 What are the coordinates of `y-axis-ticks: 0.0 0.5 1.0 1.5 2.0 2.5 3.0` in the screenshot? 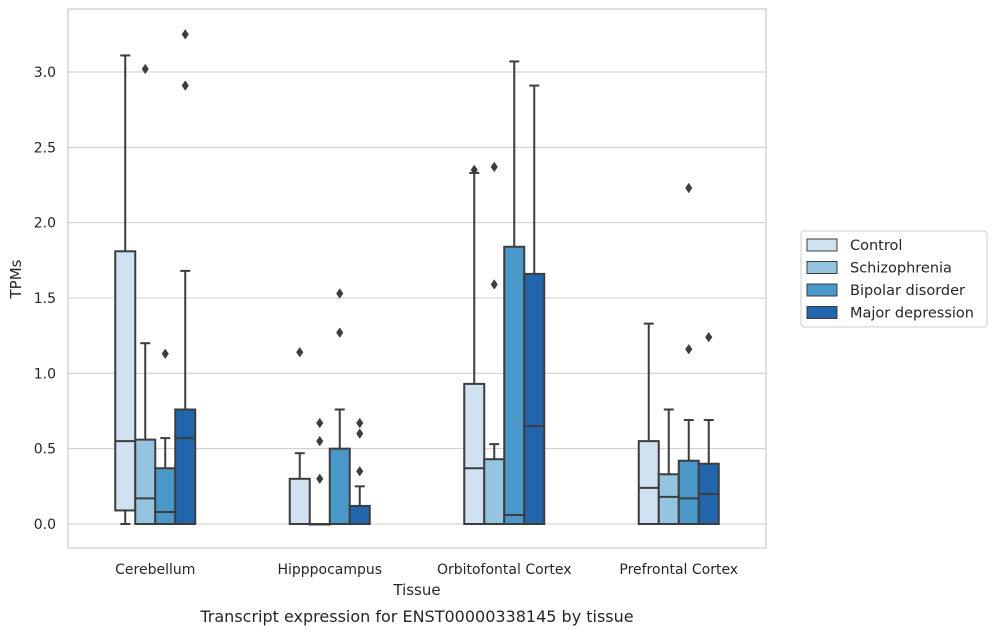 It's located at (45, 299).